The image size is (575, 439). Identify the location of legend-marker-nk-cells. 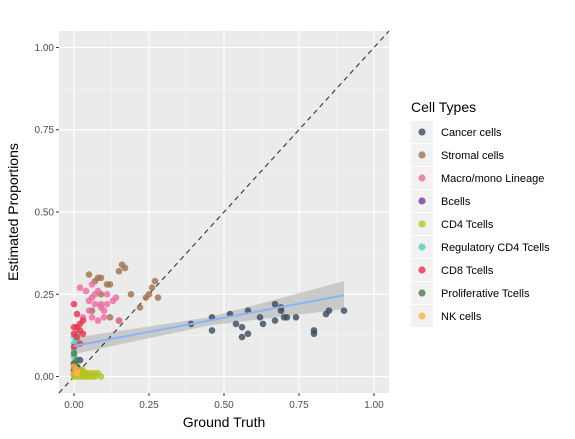
(422, 316).